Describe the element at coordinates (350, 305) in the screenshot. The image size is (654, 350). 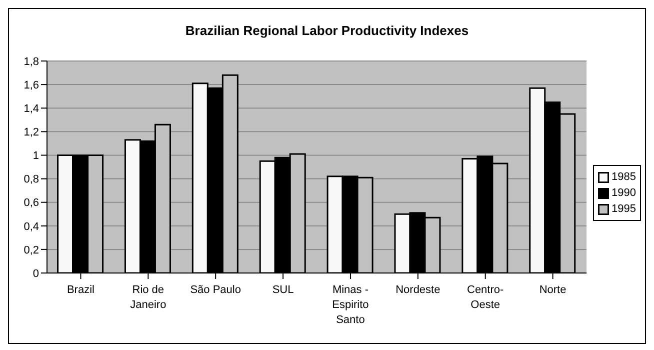
I see `x-tick-label: Minas - Espirito Santo` at that location.